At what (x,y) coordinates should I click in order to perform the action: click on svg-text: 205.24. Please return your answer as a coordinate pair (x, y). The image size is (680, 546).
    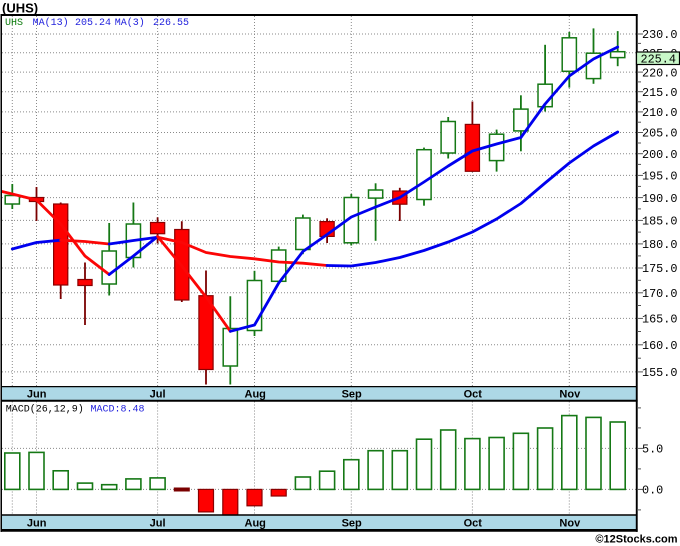
    Looking at the image, I should click on (93, 23).